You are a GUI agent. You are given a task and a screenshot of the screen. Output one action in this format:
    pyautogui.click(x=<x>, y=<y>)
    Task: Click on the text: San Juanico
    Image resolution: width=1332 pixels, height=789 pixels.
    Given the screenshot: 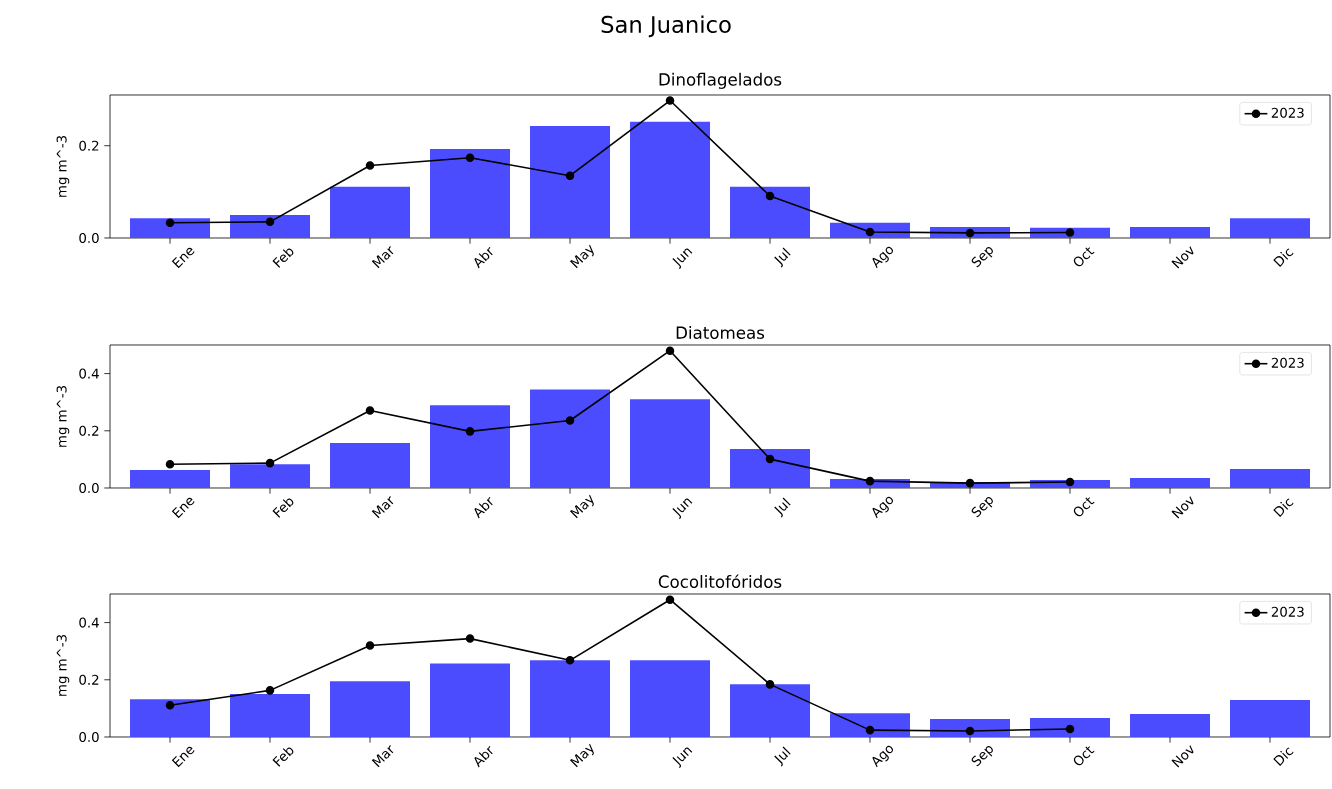 What is the action you would take?
    pyautogui.click(x=666, y=26)
    